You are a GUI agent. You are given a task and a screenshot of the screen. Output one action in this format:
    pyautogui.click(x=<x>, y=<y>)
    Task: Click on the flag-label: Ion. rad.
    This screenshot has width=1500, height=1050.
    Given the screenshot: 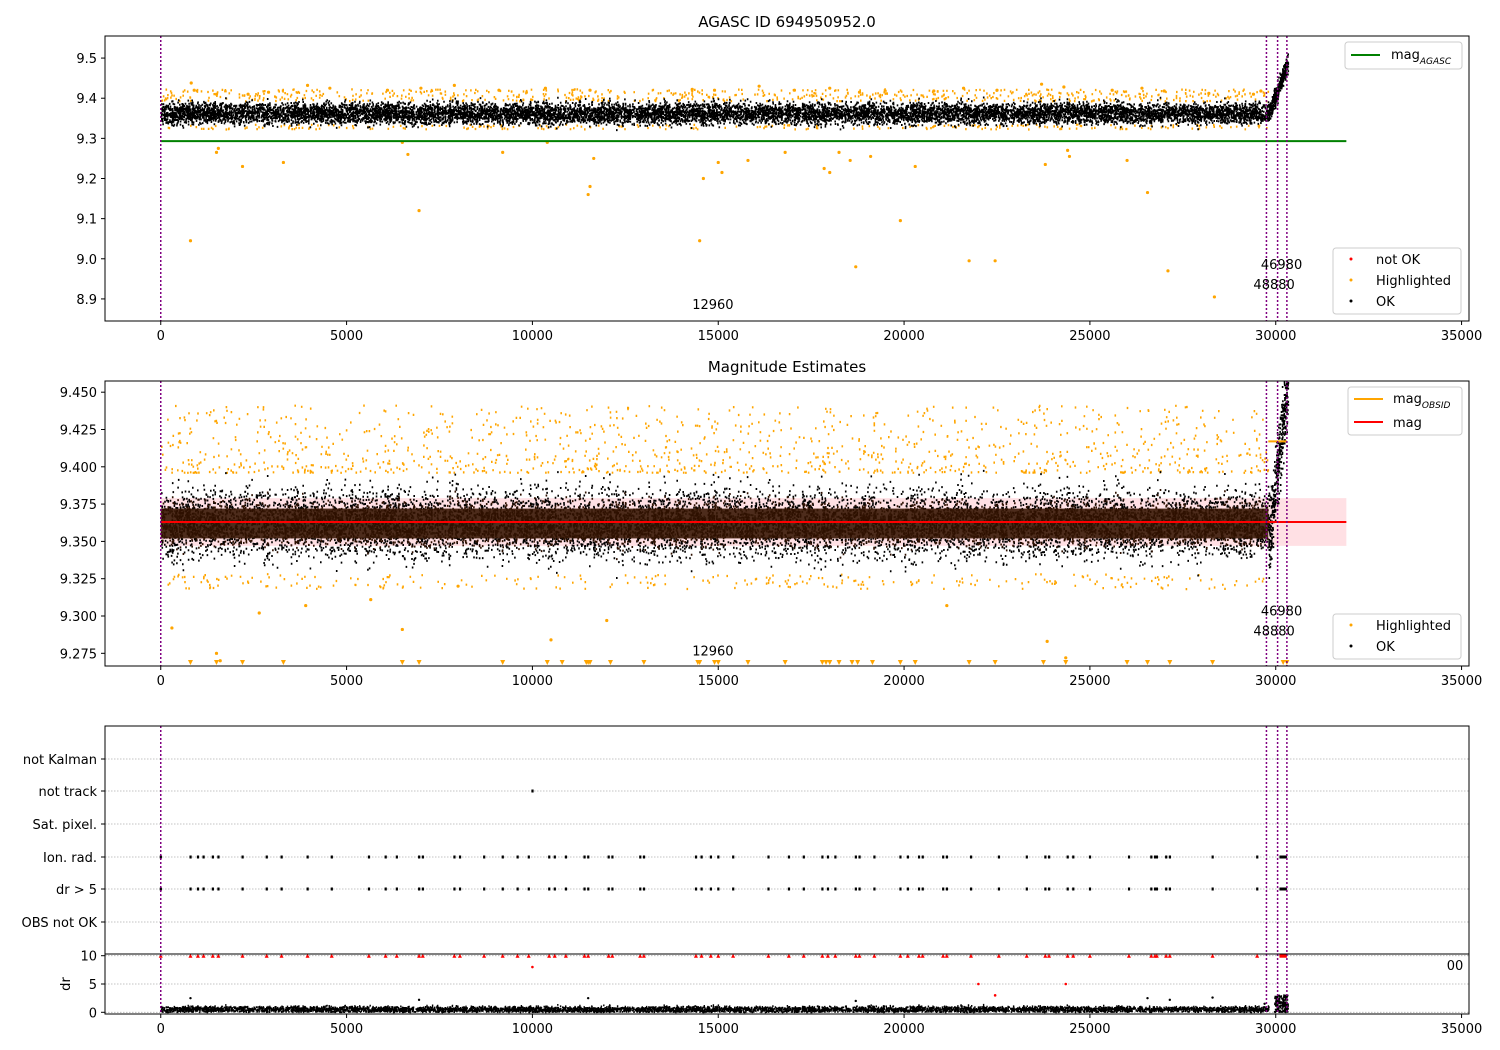 What is the action you would take?
    pyautogui.click(x=70, y=858)
    